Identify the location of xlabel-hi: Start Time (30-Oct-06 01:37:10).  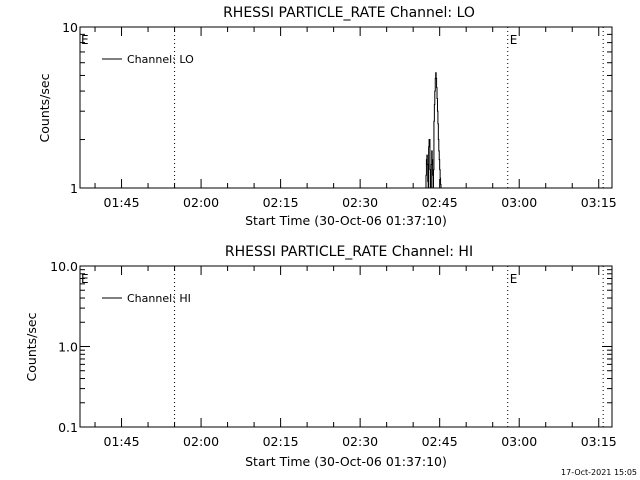
(346, 461).